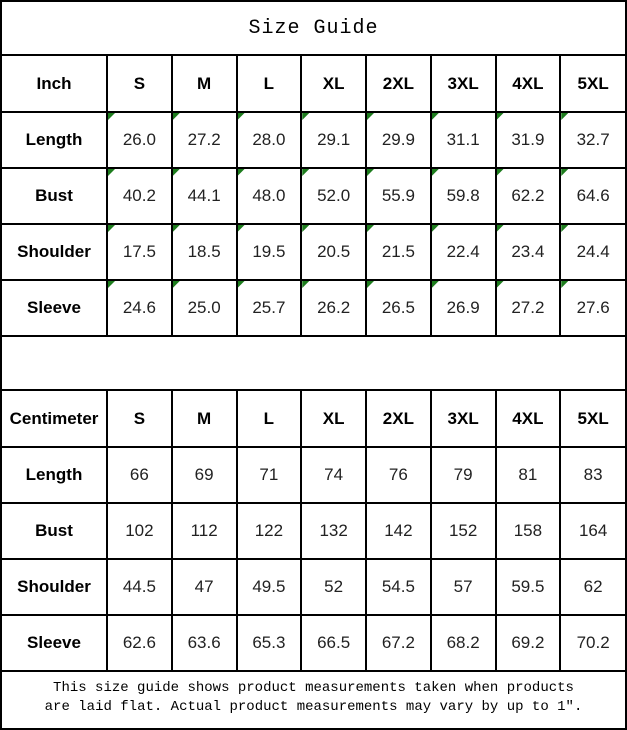  I want to click on measurement-cell: 20.5, so click(334, 252).